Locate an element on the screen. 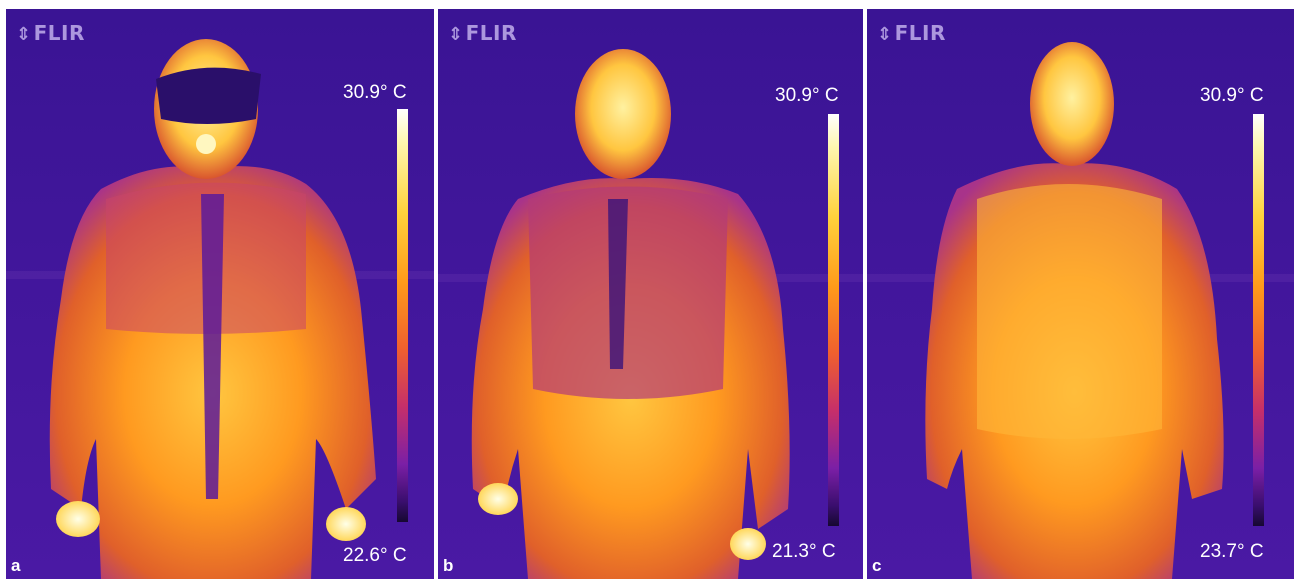 The width and height of the screenshot is (1294, 579). min-temp-label: 22.6° C is located at coordinates (375, 555).